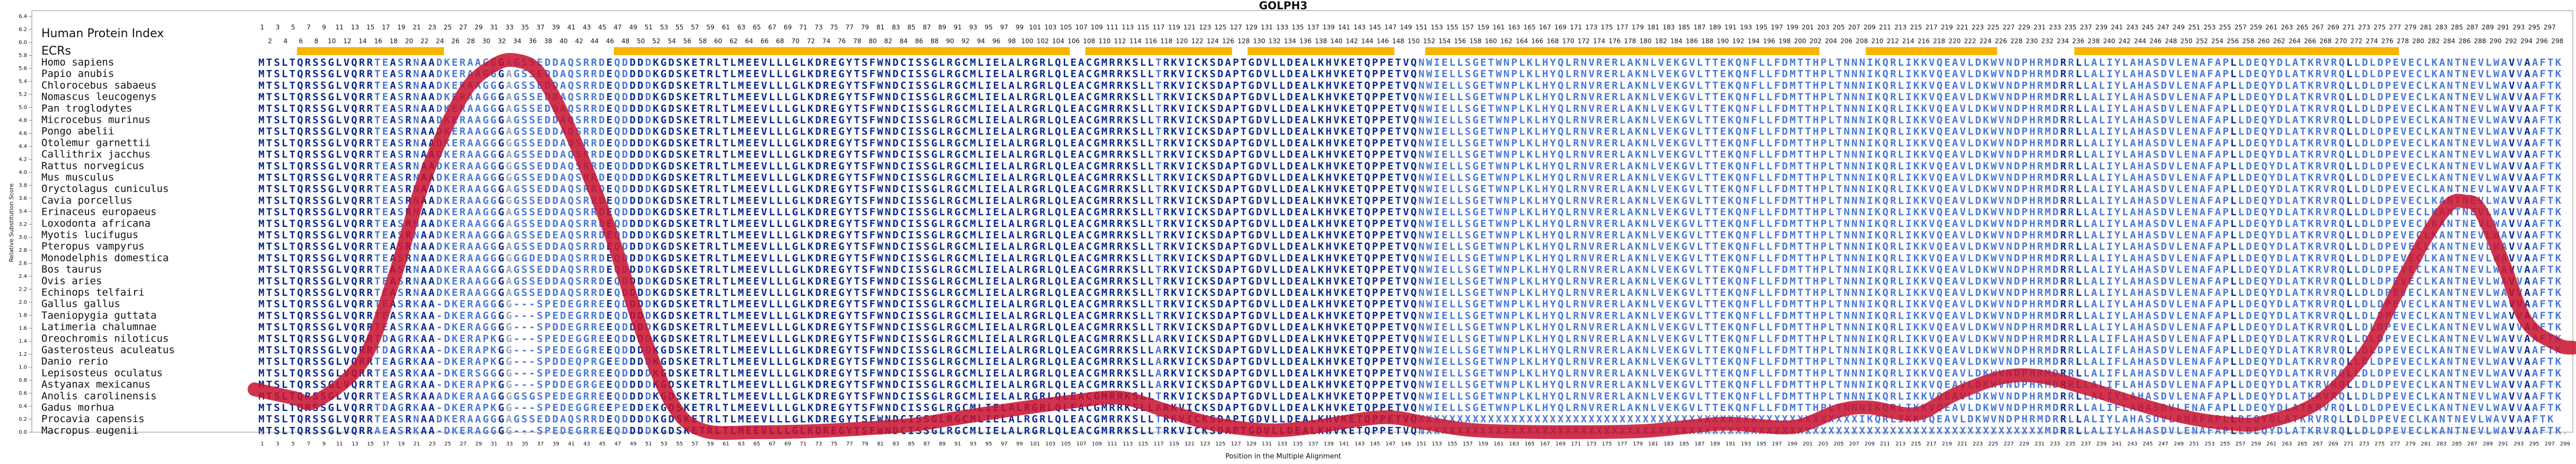  What do you see at coordinates (1468, 27) in the screenshot?
I see `human-index-number: 157` at bounding box center [1468, 27].